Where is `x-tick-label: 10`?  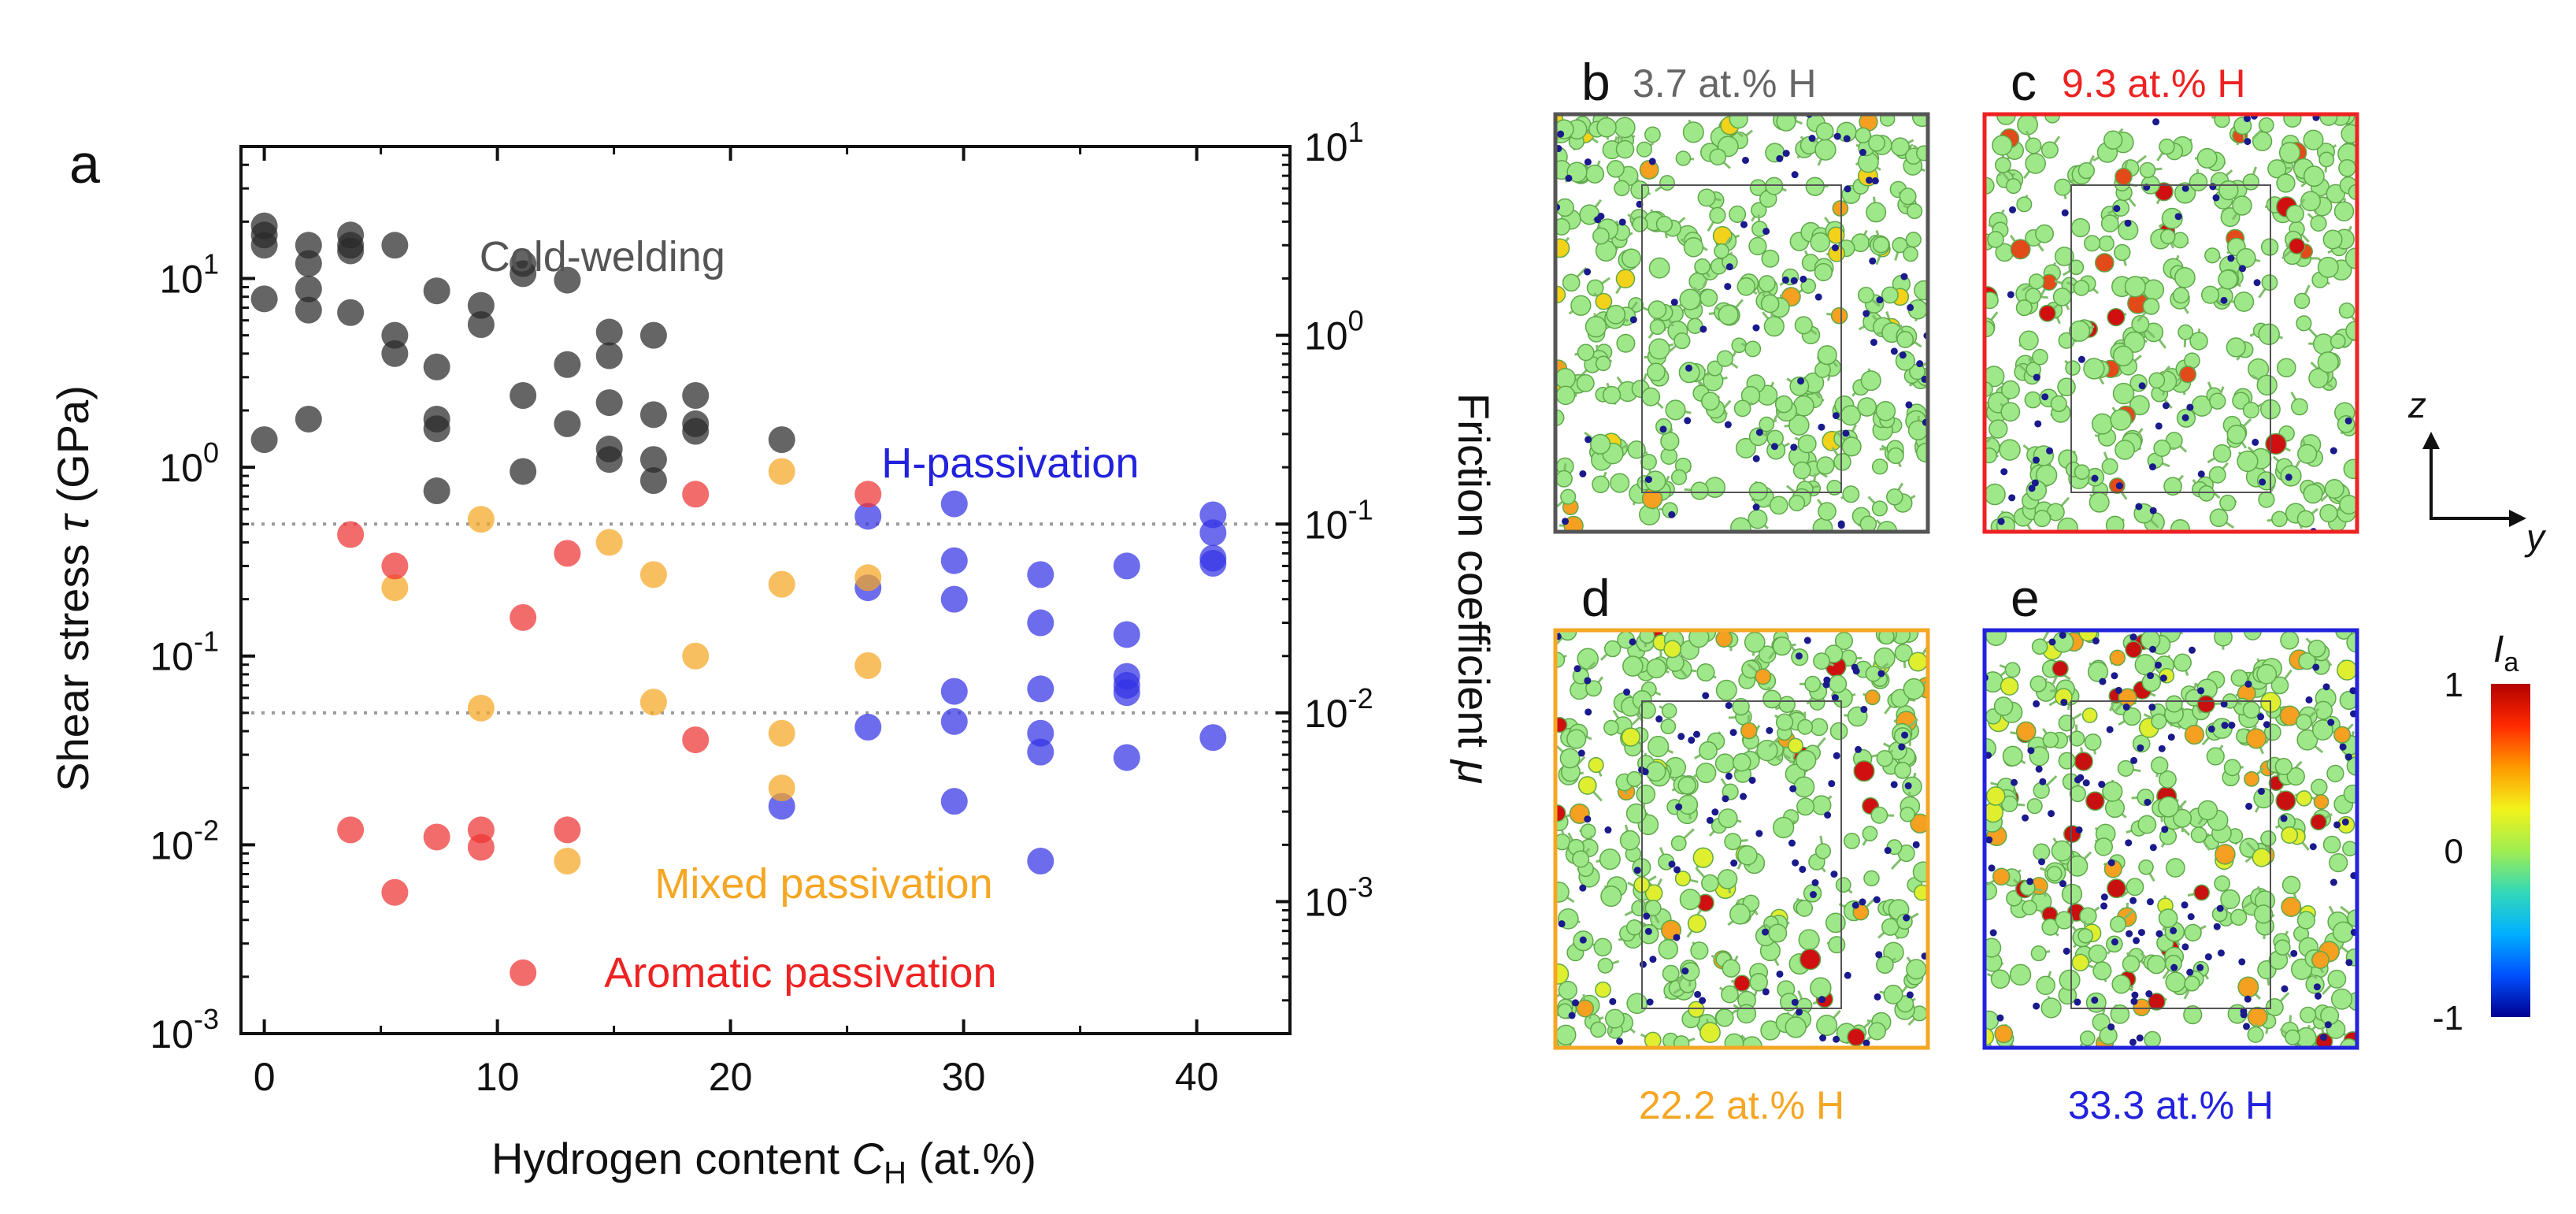 x-tick-label: 10 is located at coordinates (498, 1077).